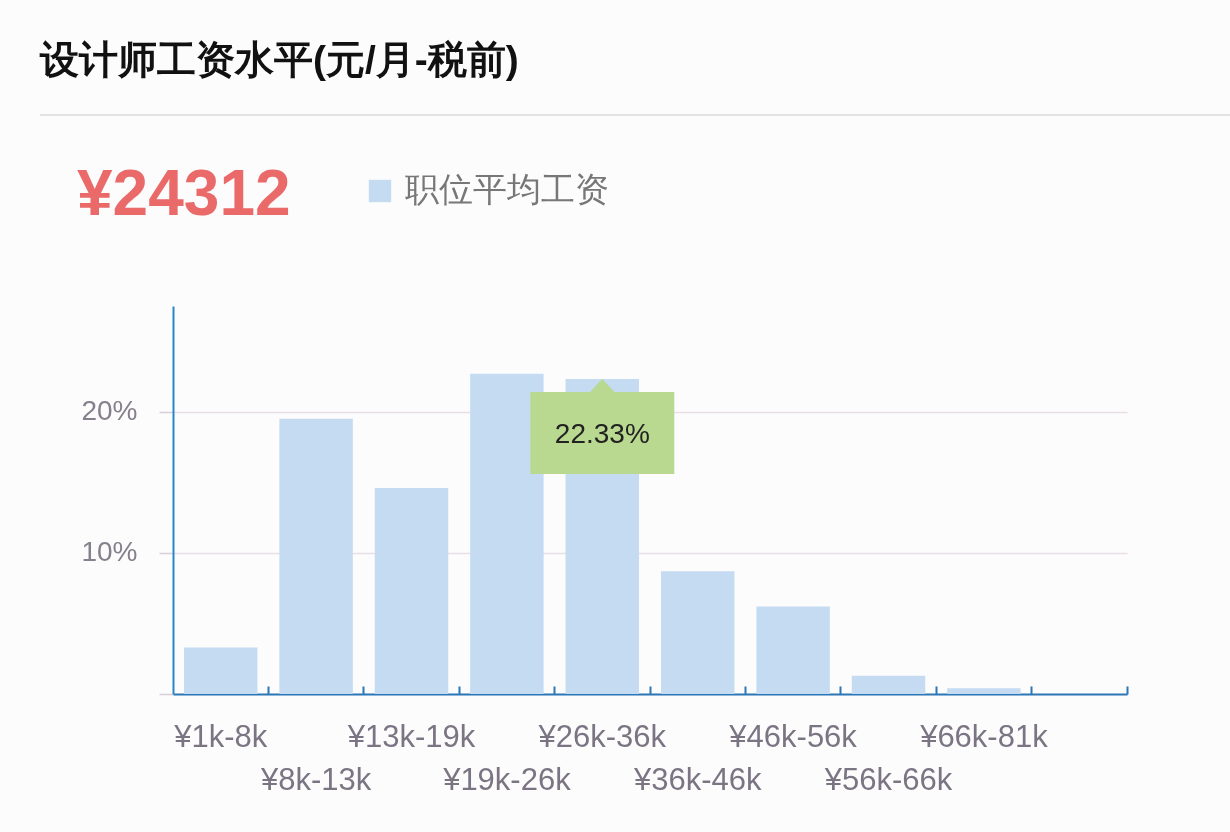 The image size is (1230, 832). What do you see at coordinates (888, 779) in the screenshot?
I see `x-tick-label: ¥56k-66k` at bounding box center [888, 779].